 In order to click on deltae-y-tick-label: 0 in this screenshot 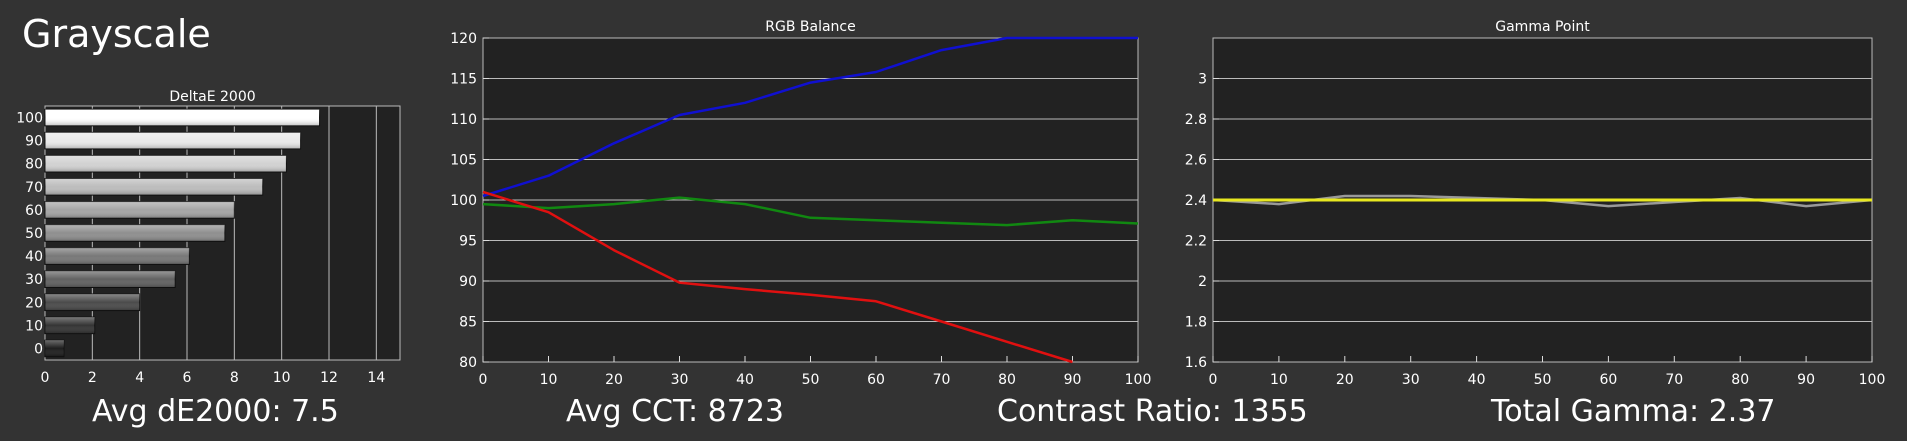, I will do `click(38, 349)`.